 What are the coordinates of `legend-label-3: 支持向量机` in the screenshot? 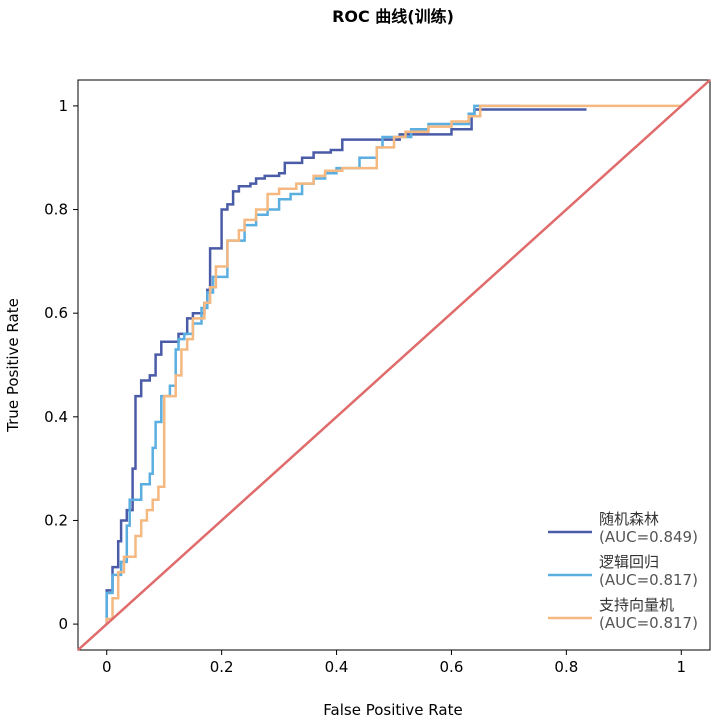 It's located at (636, 605).